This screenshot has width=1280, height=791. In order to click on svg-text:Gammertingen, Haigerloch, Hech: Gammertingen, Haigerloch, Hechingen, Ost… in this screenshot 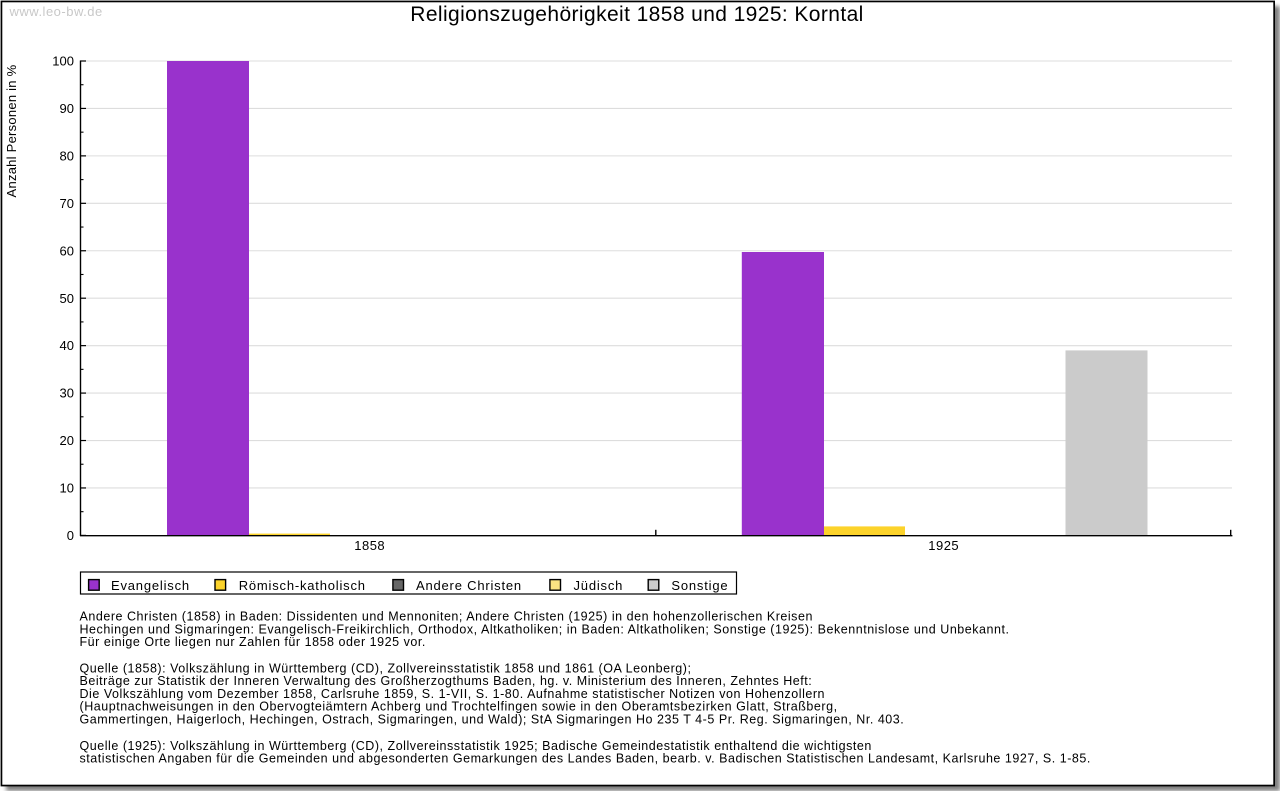, I will do `click(492, 719)`.